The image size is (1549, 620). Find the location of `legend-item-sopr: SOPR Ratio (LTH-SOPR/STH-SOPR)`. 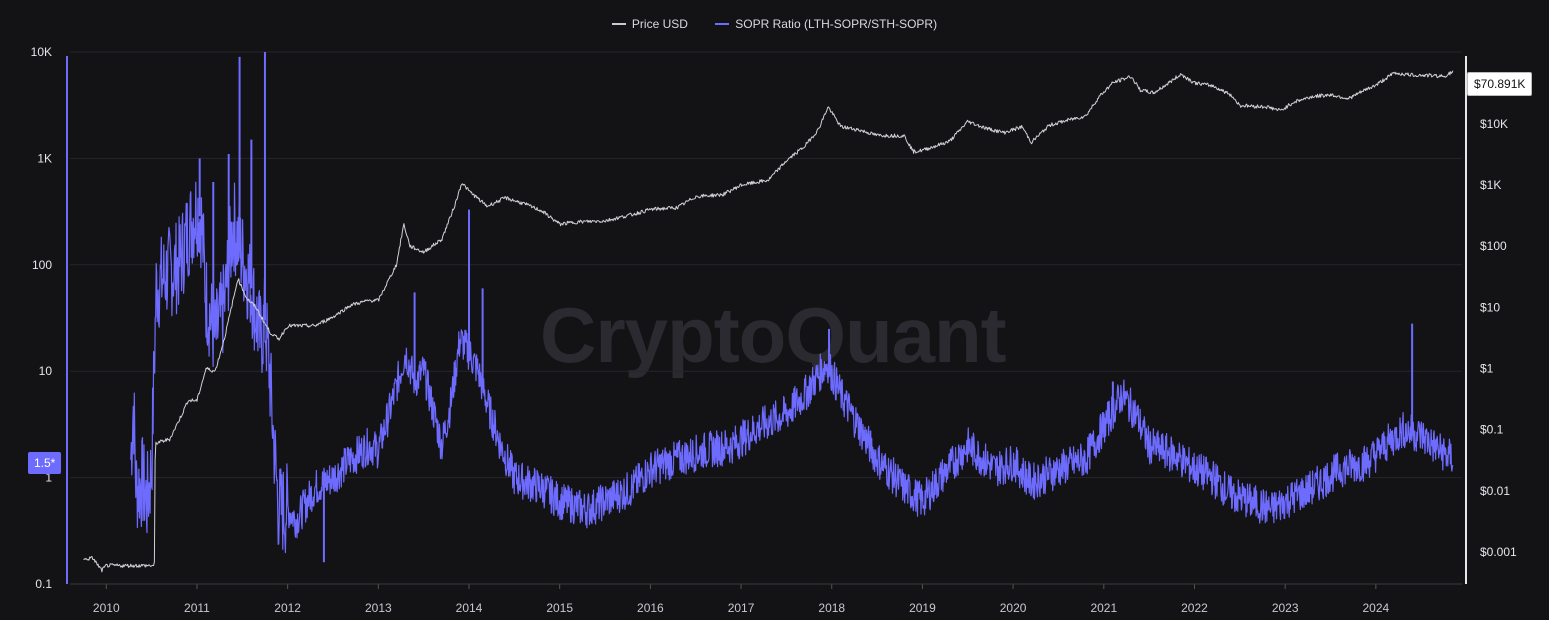

legend-item-sopr: SOPR Ratio (LTH-SOPR/STH-SOPR) is located at coordinates (826, 24).